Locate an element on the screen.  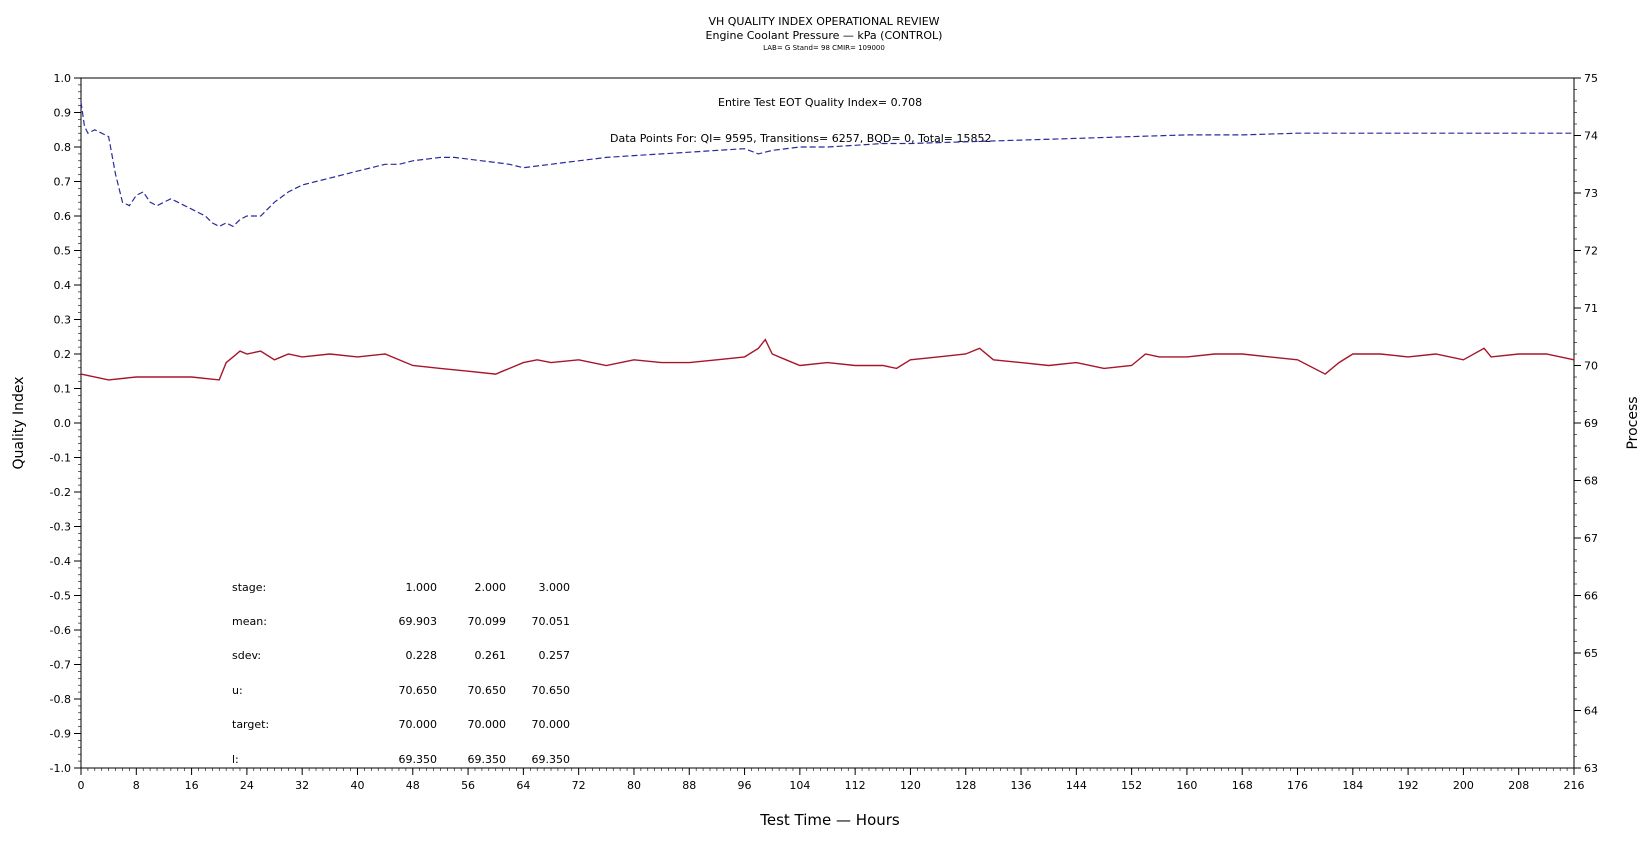
x-tick-label: 8 is located at coordinates (136, 785).